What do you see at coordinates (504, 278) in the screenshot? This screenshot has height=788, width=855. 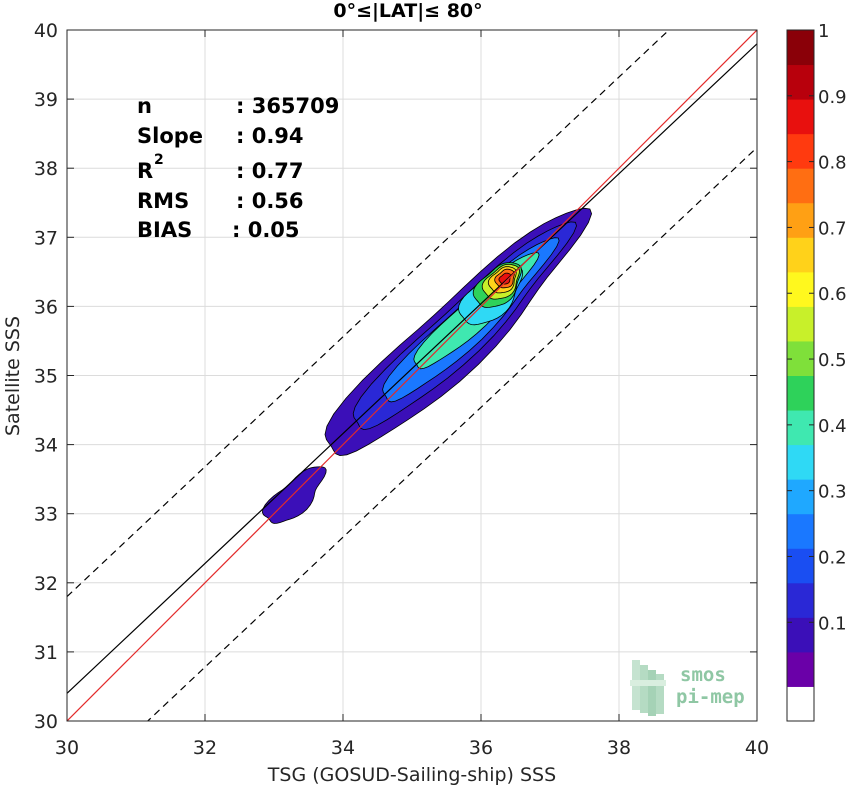 I see `contour-level` at bounding box center [504, 278].